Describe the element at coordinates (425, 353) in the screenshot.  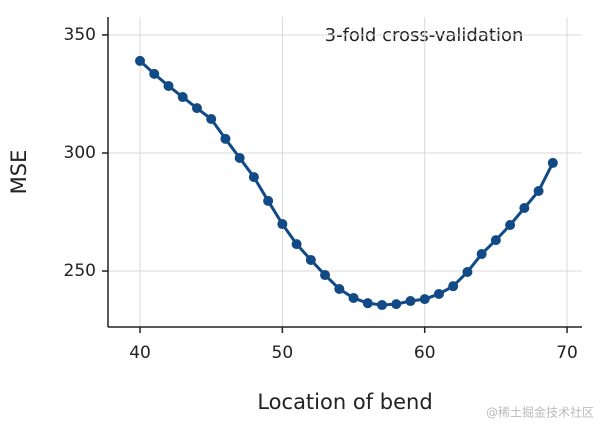
I see `x-tick-label: 60` at that location.